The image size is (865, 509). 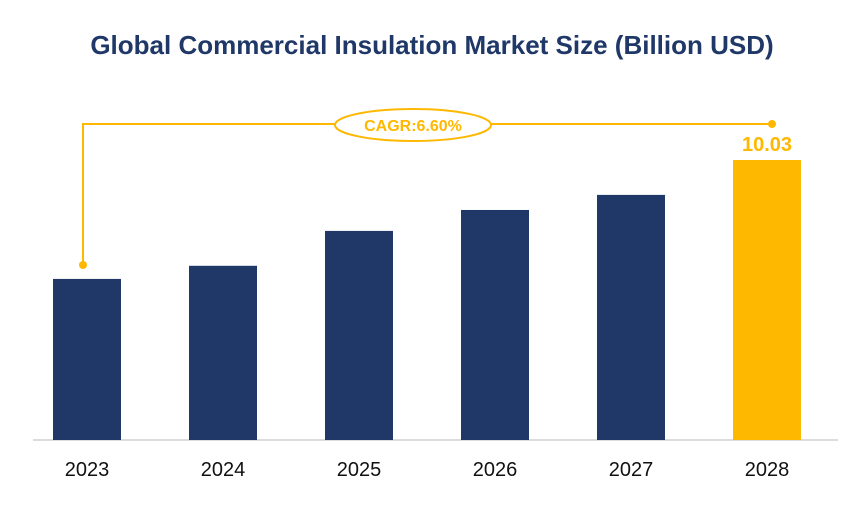 I want to click on cagr-label: CAGR:6.60%, so click(x=413, y=126).